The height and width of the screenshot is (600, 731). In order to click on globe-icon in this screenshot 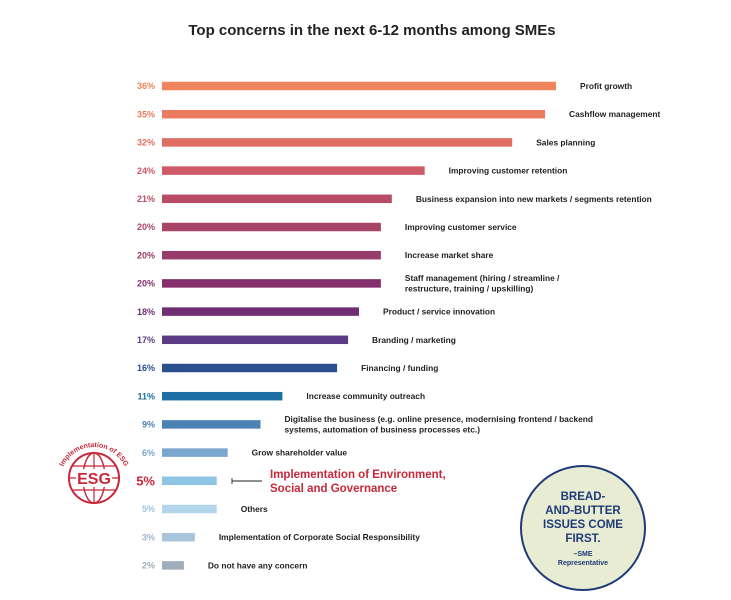, I will do `click(94, 478)`.